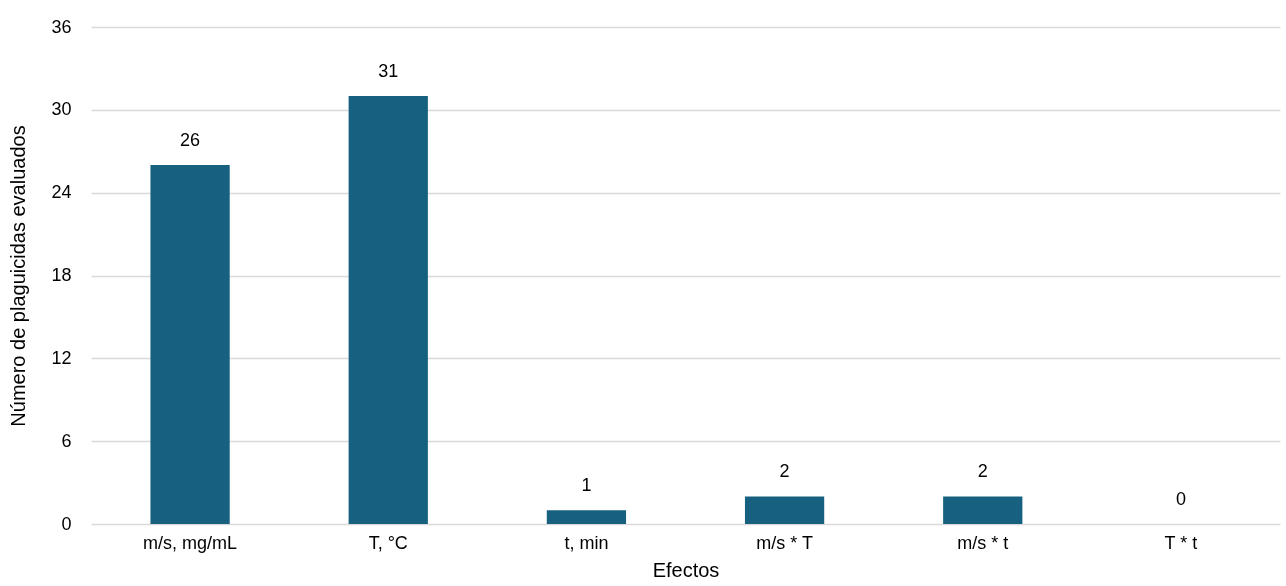  I want to click on data-label: 0, so click(1180, 499).